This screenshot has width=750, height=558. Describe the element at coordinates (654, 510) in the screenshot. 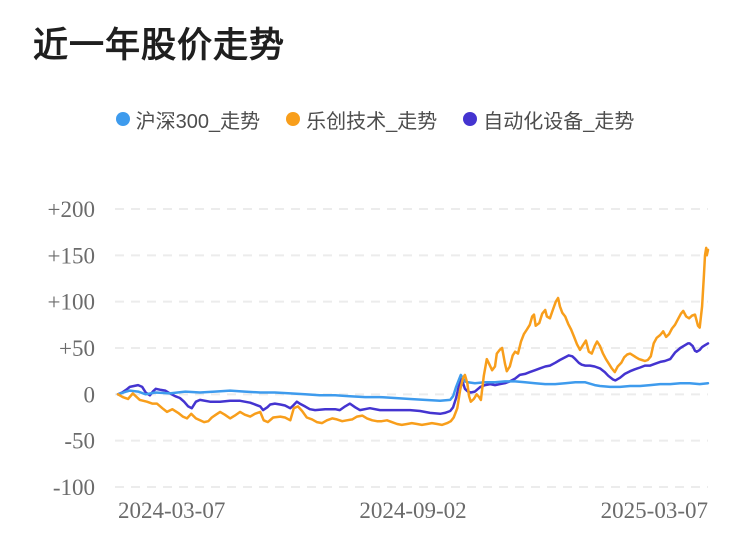

I see `x-axis-tick-label: 2025-03-07` at that location.